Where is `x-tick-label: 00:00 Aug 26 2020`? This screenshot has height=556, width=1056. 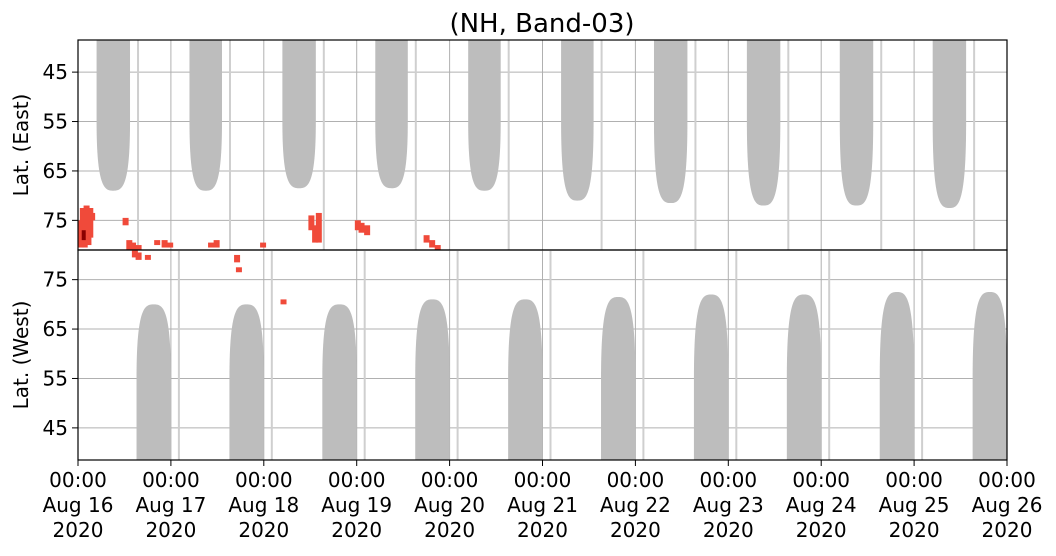 x-tick-label: 00:00 Aug 26 2020 is located at coordinates (1007, 505).